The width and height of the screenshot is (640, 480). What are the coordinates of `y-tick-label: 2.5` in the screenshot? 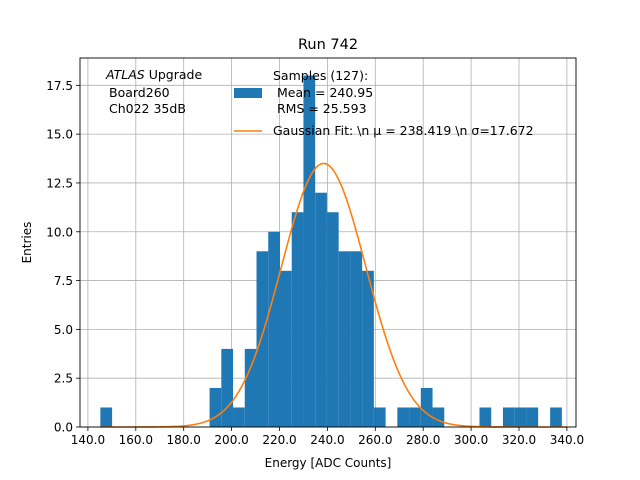 It's located at (63, 379).